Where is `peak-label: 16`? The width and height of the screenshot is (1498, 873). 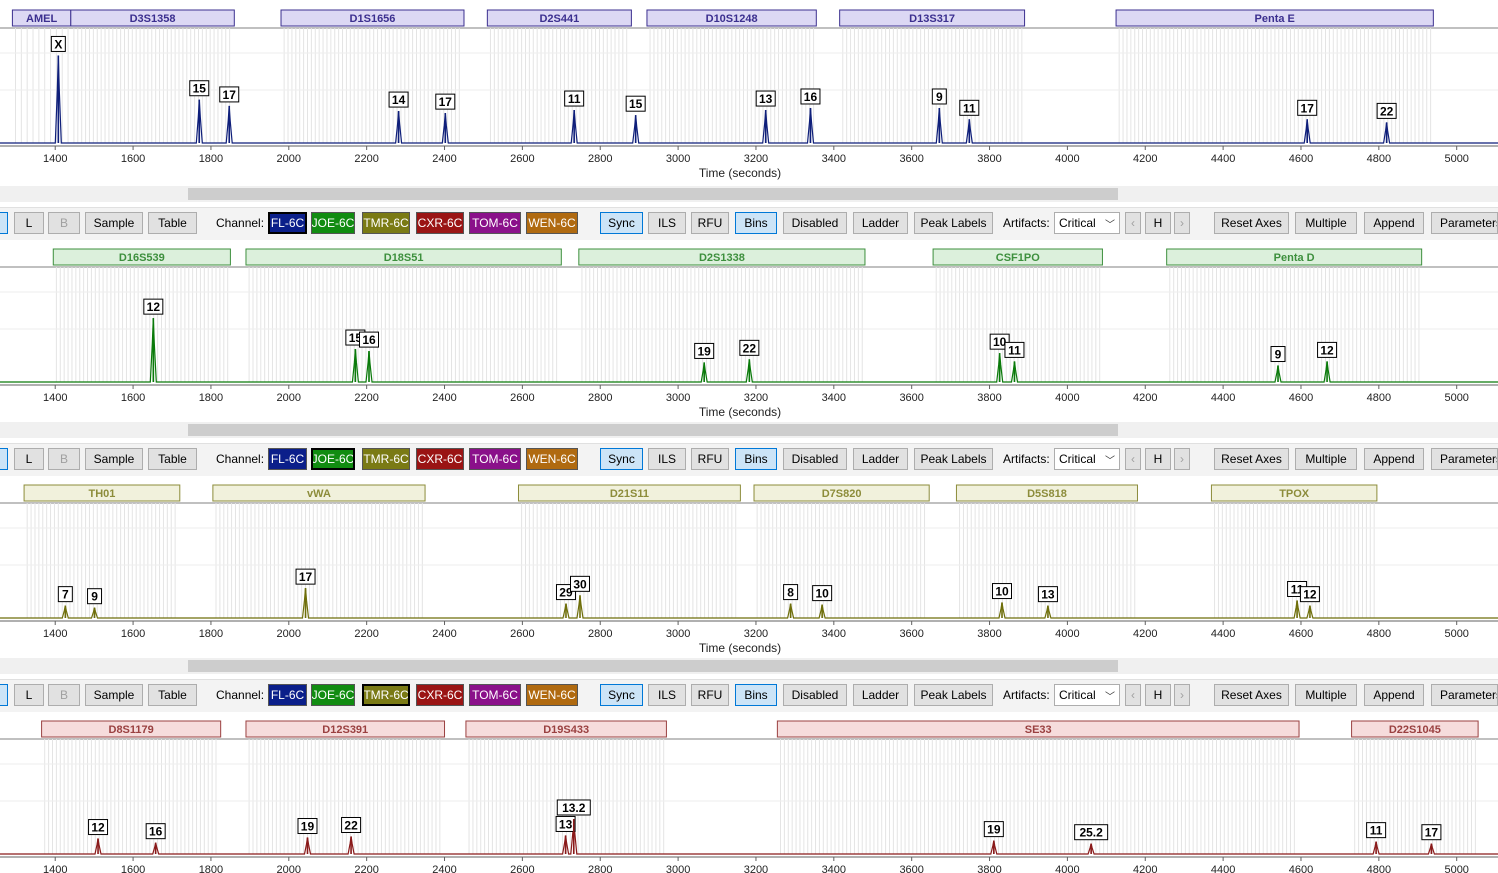
peak-label: 16 is located at coordinates (156, 832).